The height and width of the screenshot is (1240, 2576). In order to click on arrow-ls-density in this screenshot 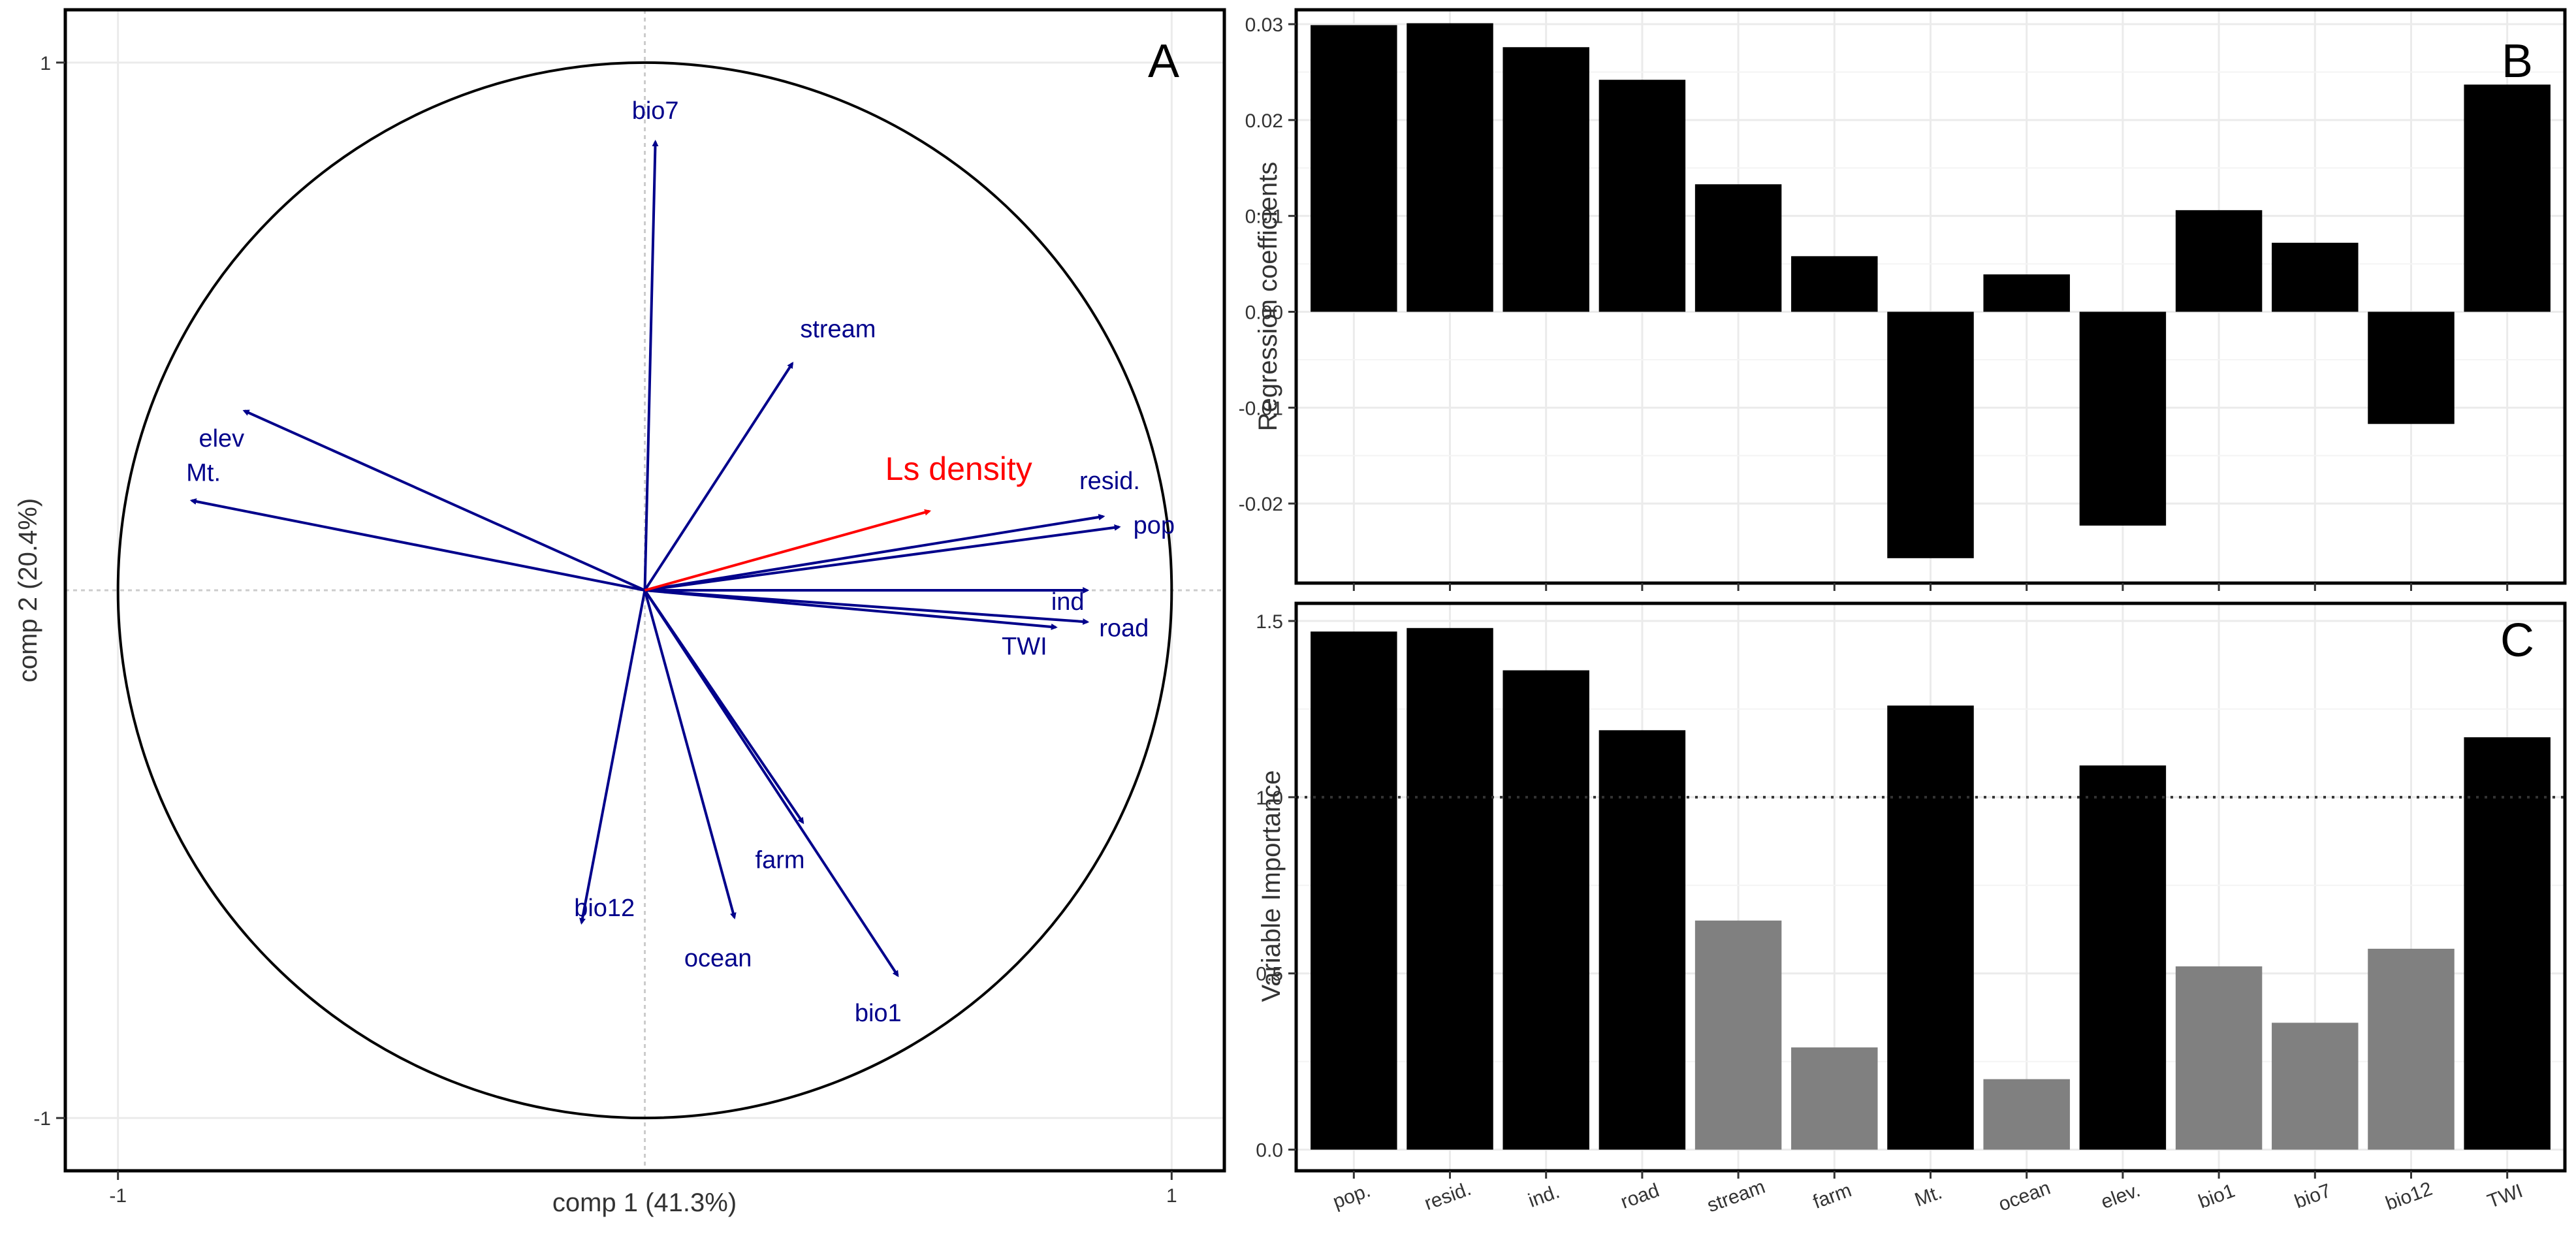, I will do `click(788, 550)`.